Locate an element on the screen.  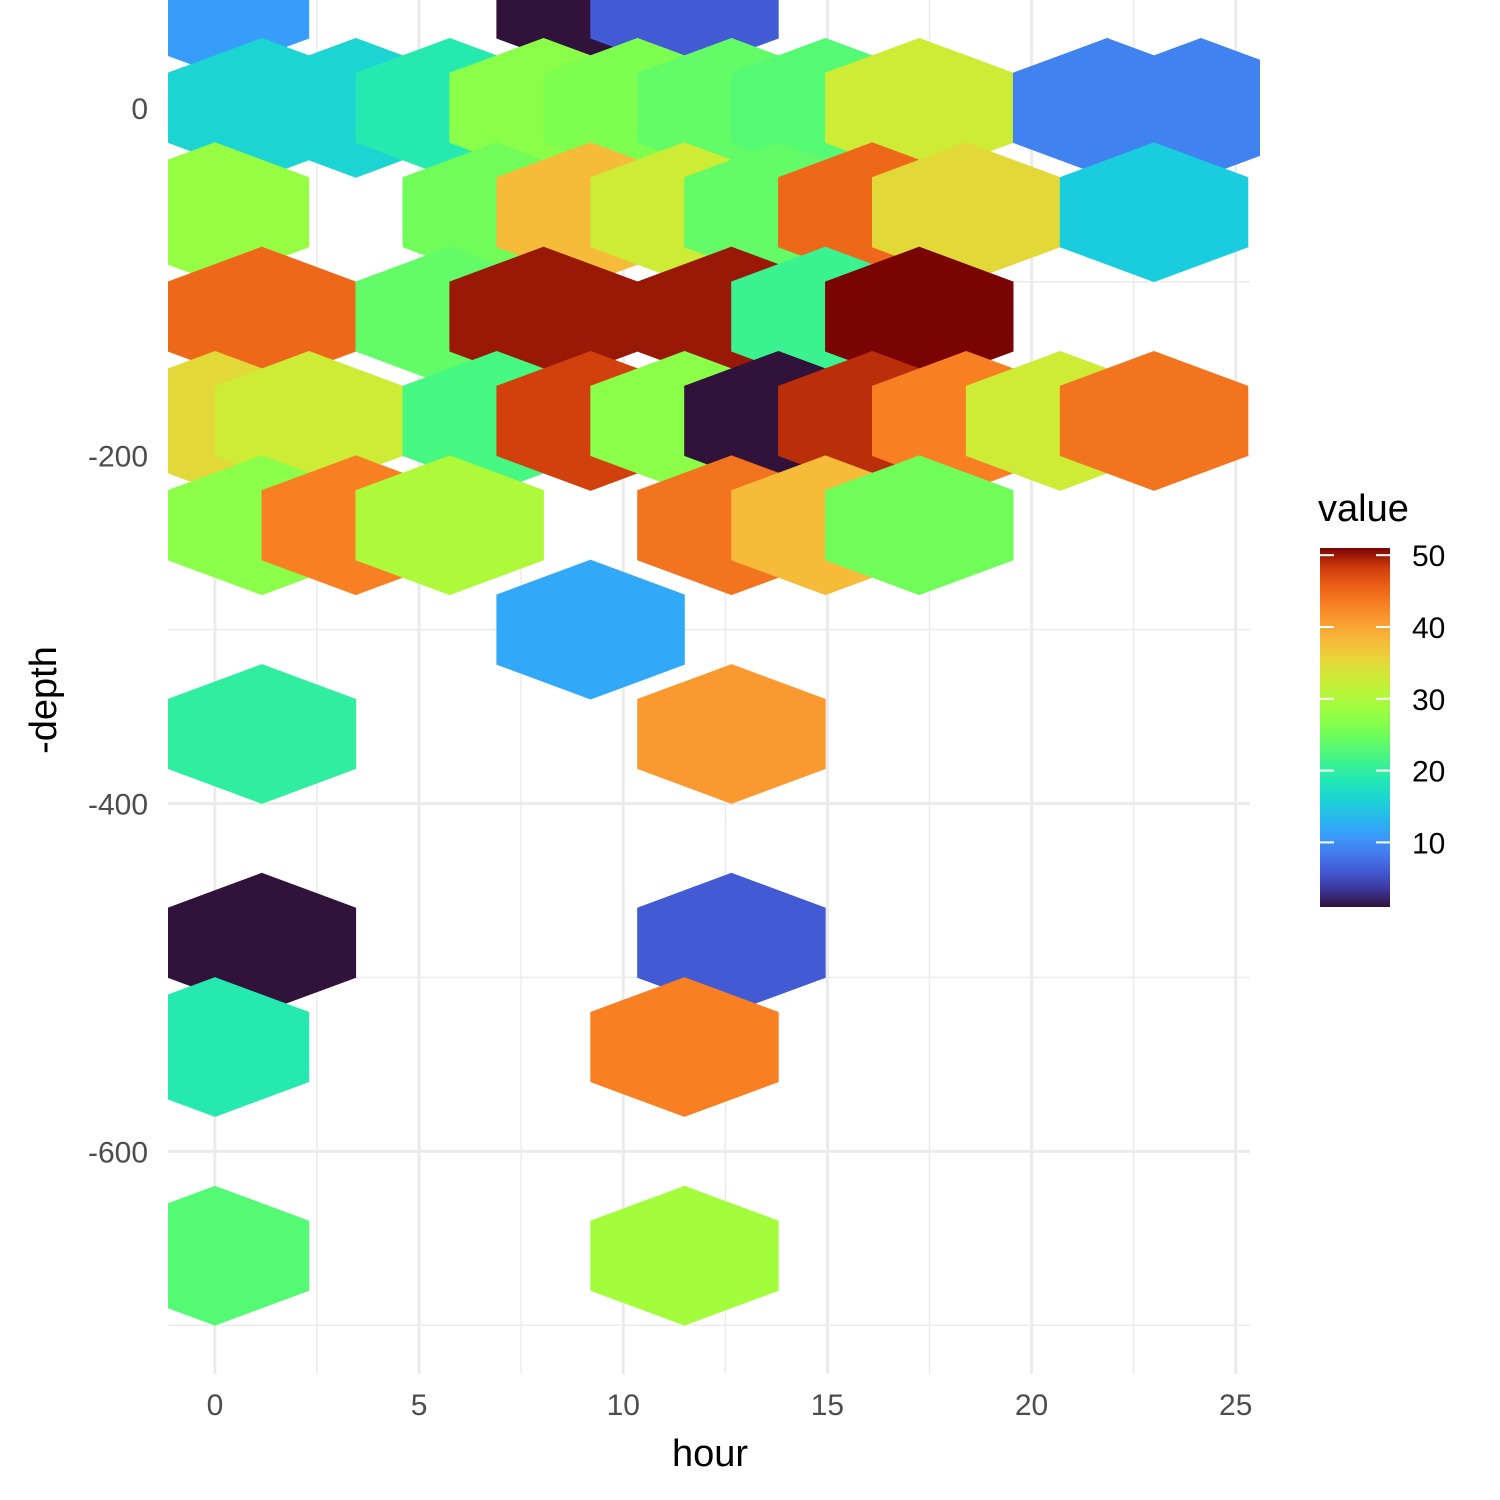
y-tick-label: 0 is located at coordinates (139, 109).